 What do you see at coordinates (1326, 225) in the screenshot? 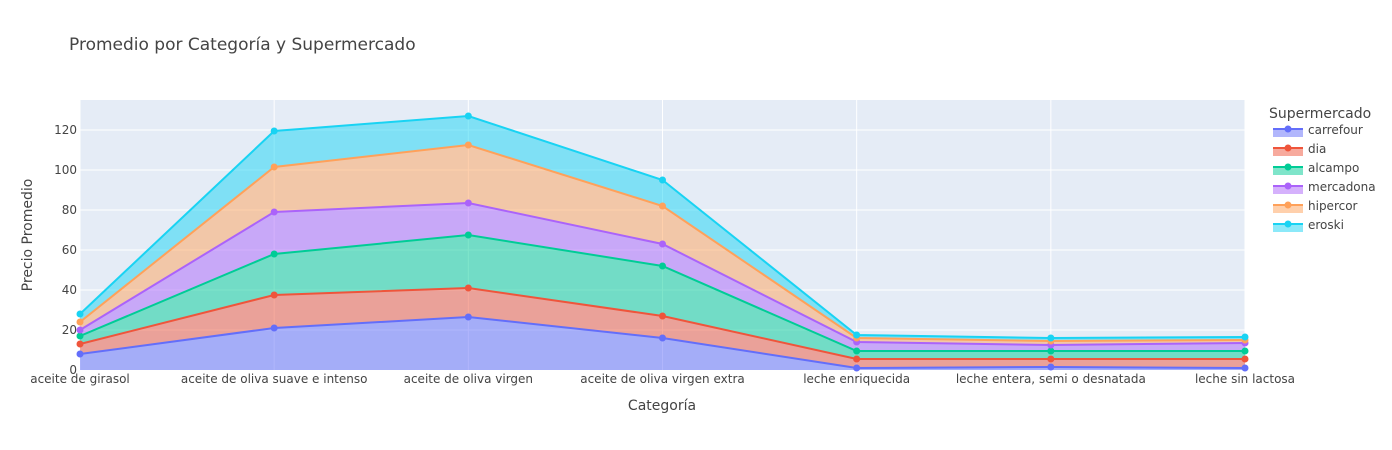
I see `legend-label: eroski` at bounding box center [1326, 225].